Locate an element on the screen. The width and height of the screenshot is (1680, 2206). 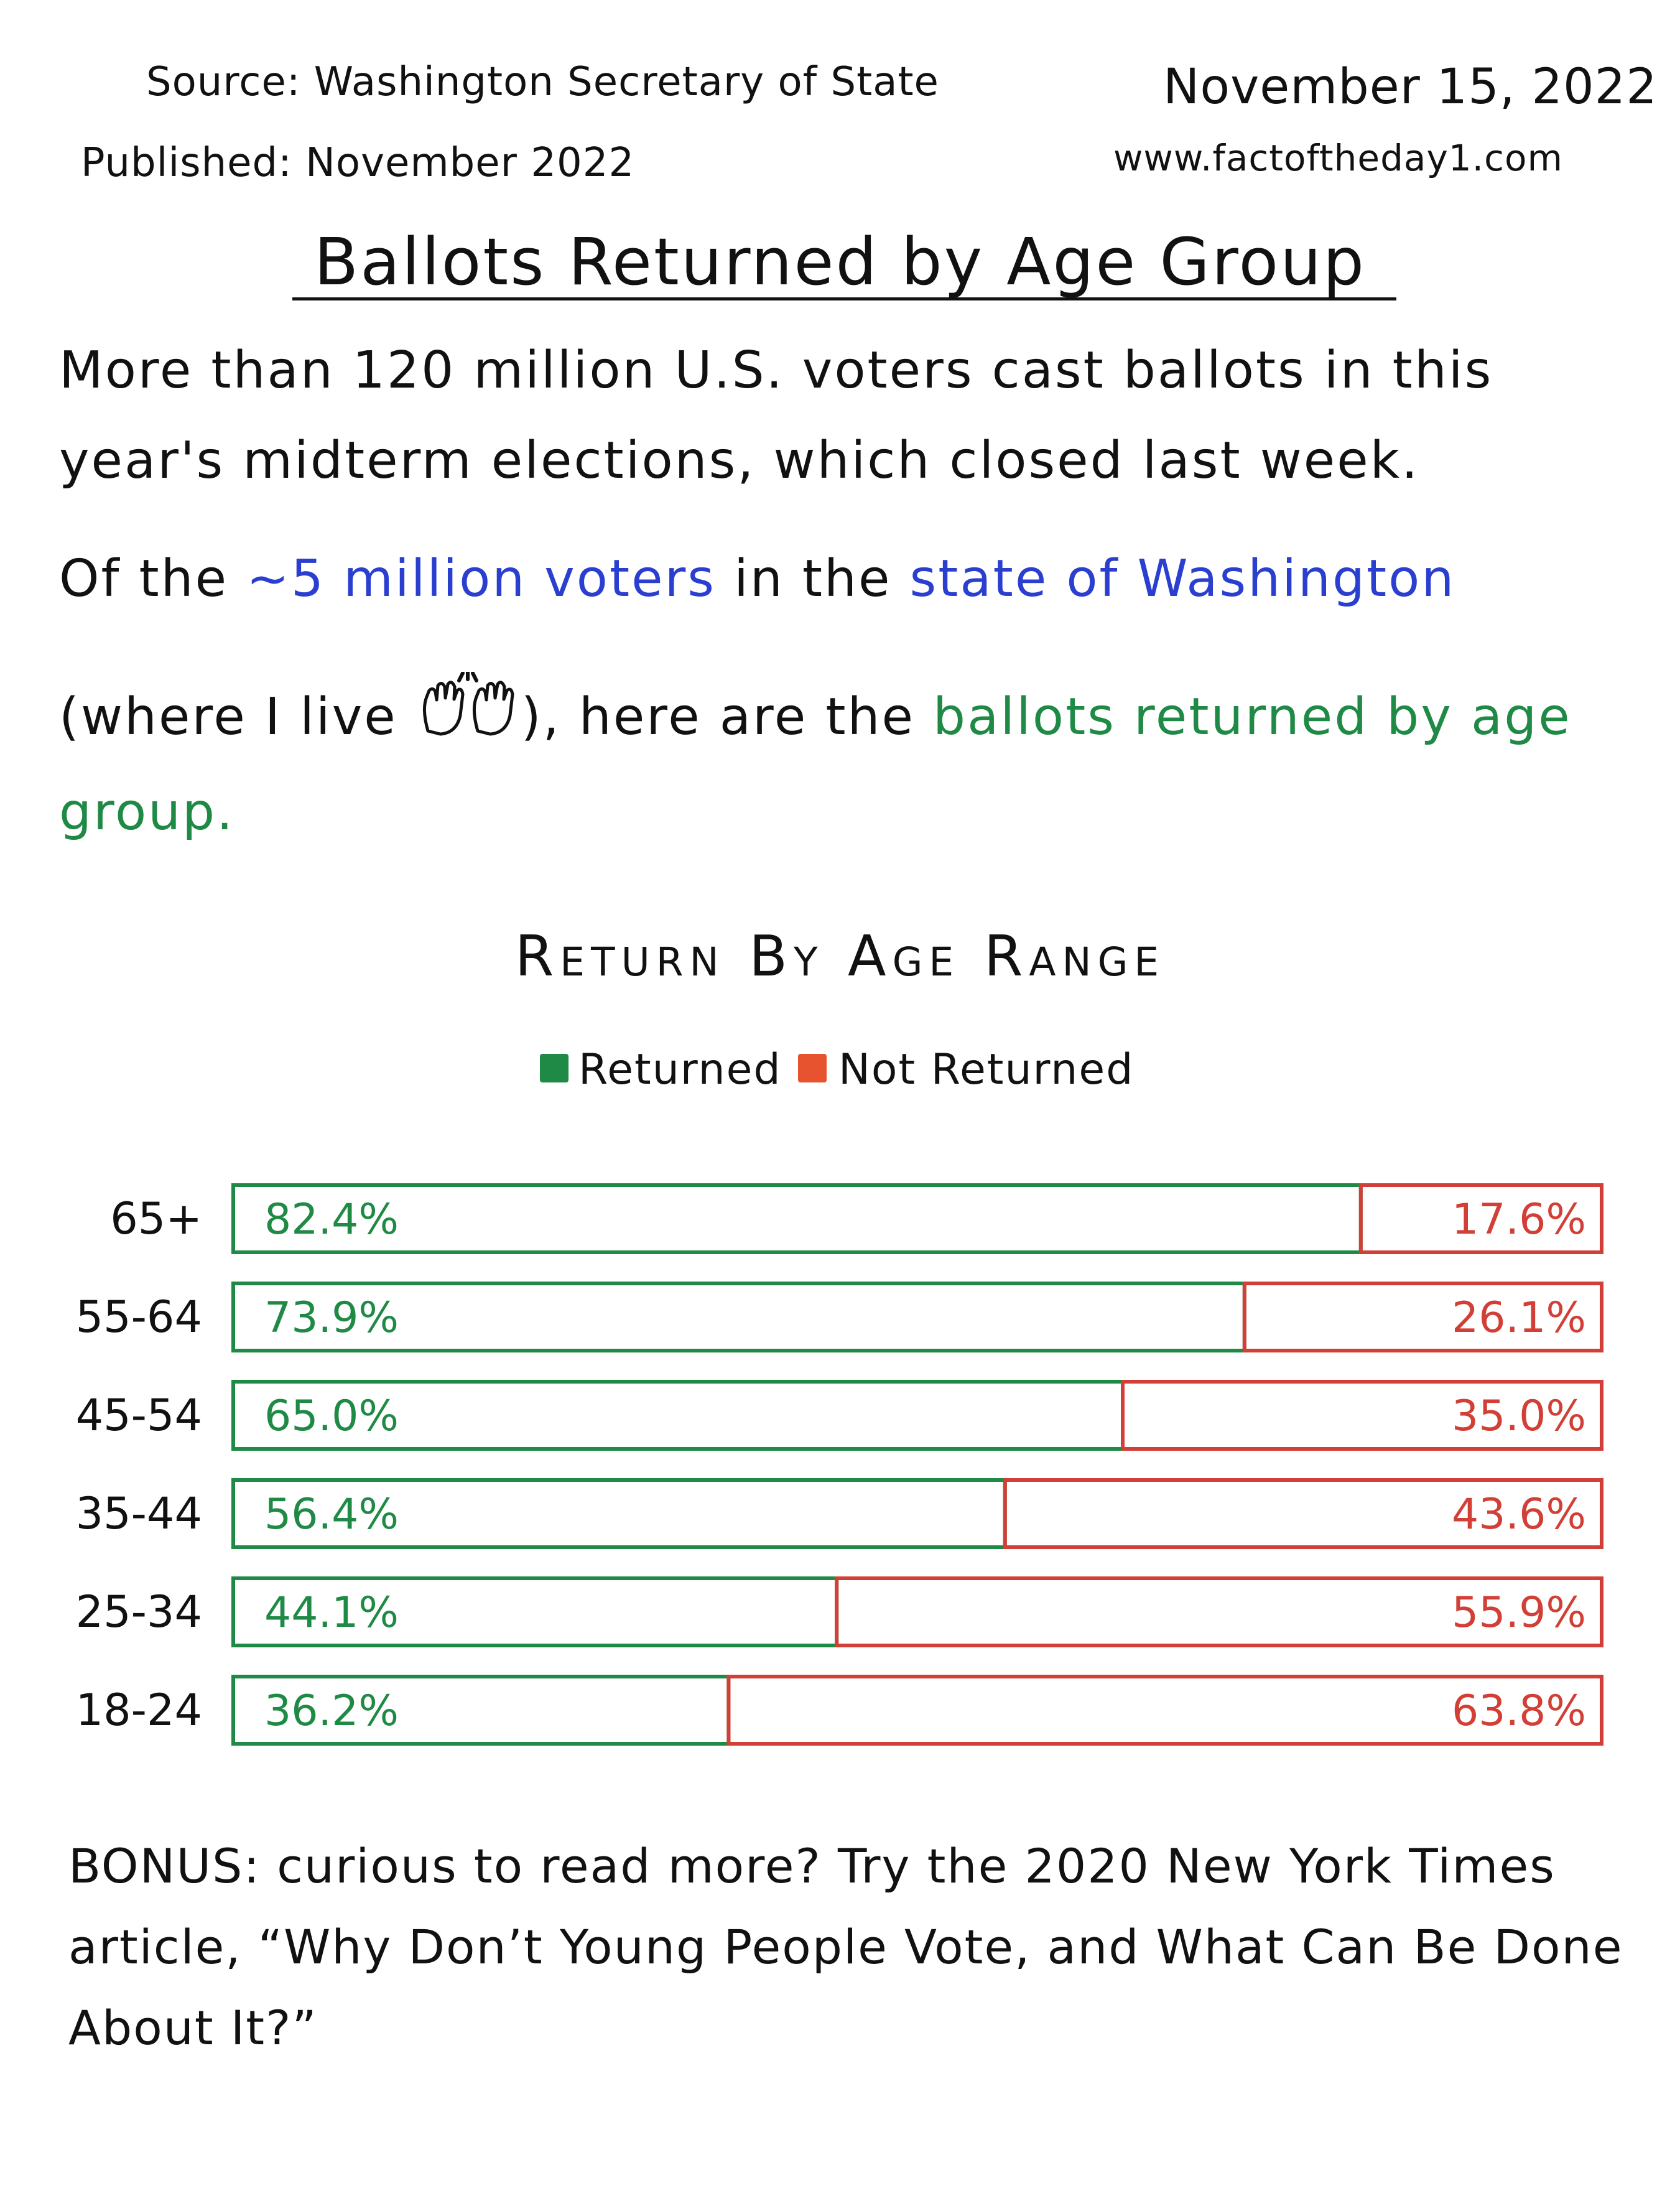
raised-hands-svg is located at coordinates (468, 703).